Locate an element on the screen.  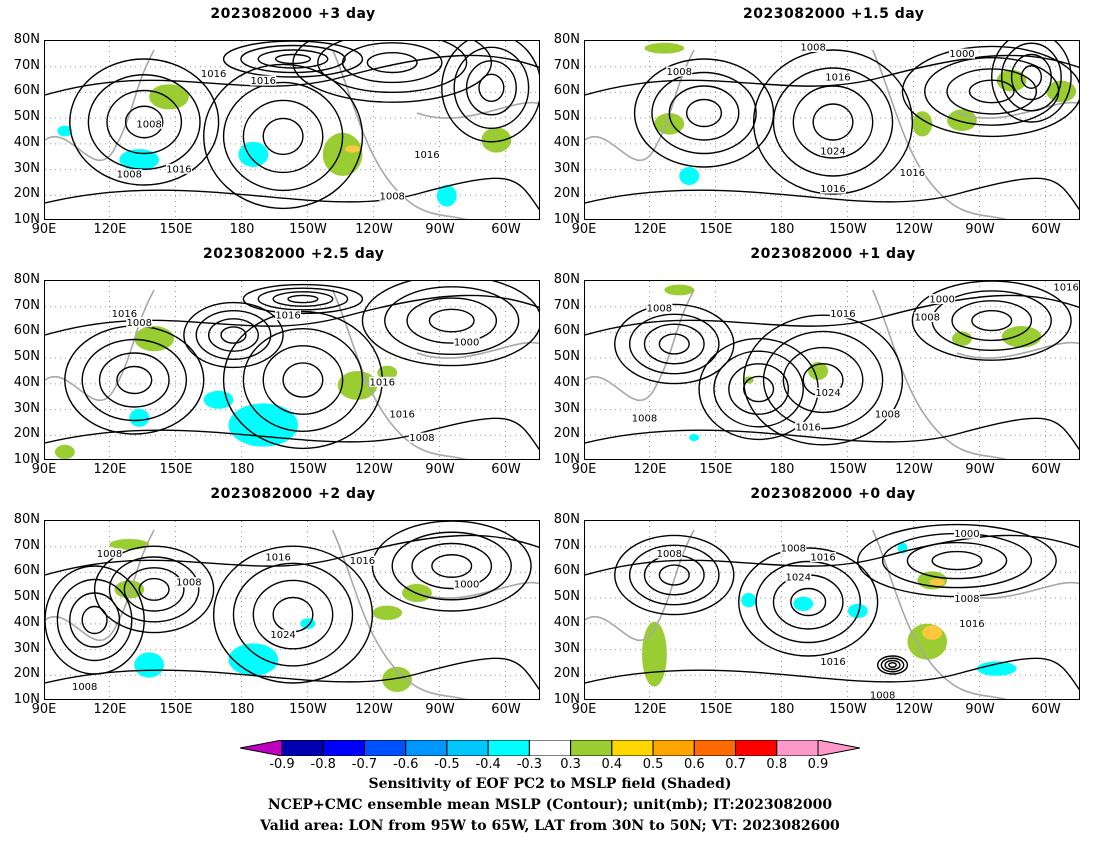
map-plot-area: 1016 1016 1008 1016 1008 1016 1008 is located at coordinates (292, 130).